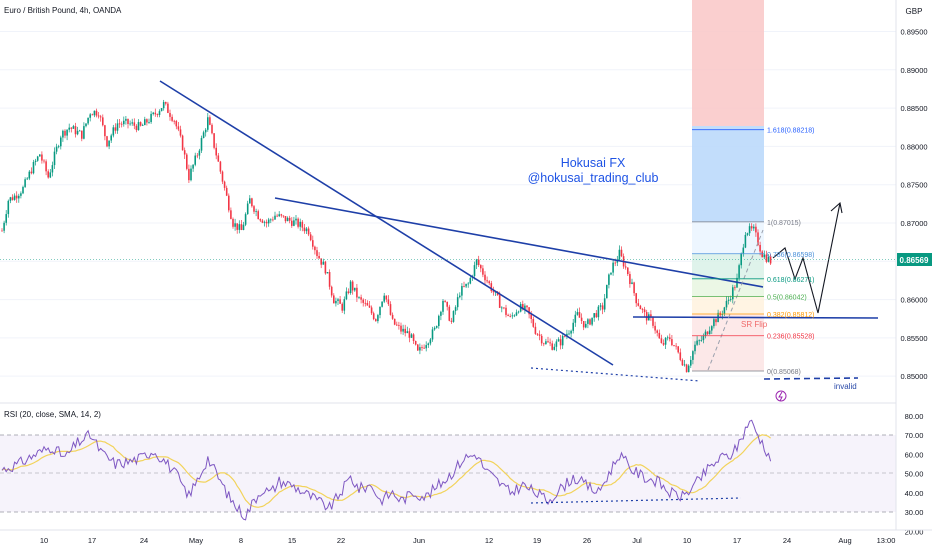 The width and height of the screenshot is (932, 555). Describe the element at coordinates (737, 540) in the screenshot. I see `time-tick: 17` at that location.